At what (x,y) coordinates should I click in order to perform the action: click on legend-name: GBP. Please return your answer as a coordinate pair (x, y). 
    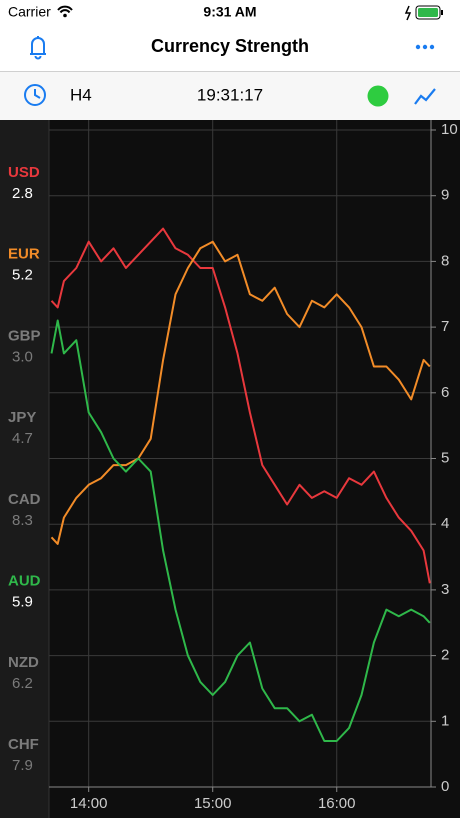
    Looking at the image, I should click on (24, 335).